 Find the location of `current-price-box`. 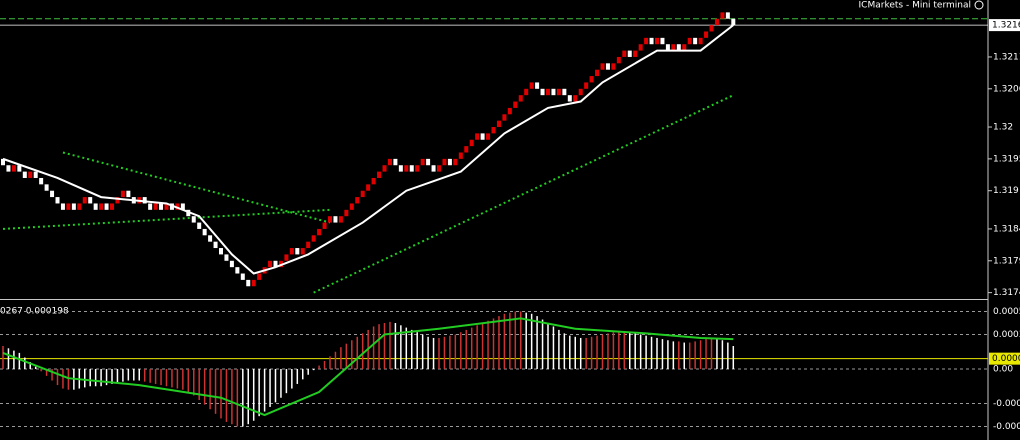

current-price-box is located at coordinates (1004, 25).